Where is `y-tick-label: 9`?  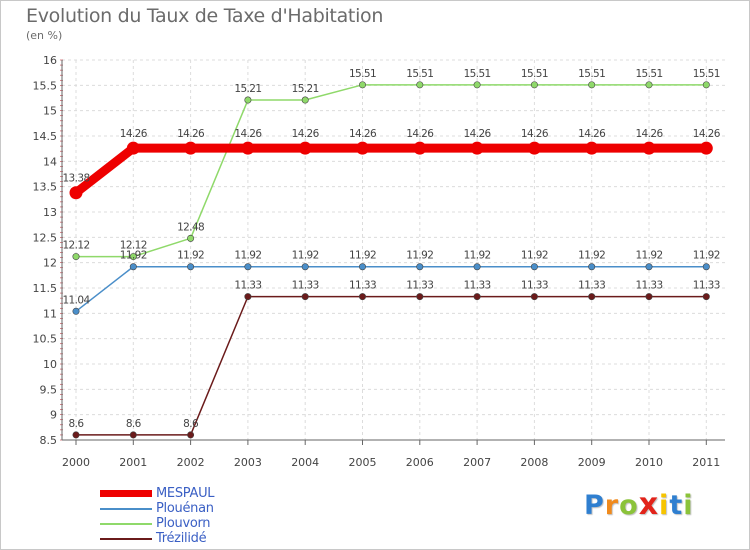
y-tick-label: 9 is located at coordinates (53, 415).